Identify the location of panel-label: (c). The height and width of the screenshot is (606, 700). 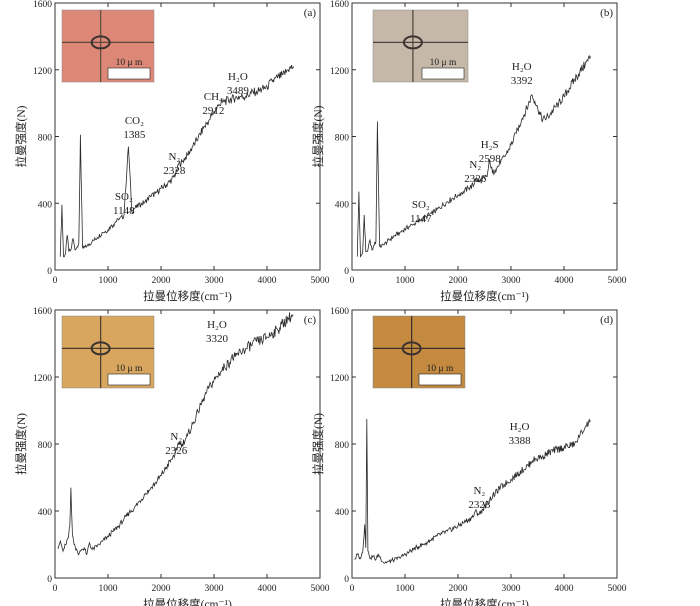
(310, 320).